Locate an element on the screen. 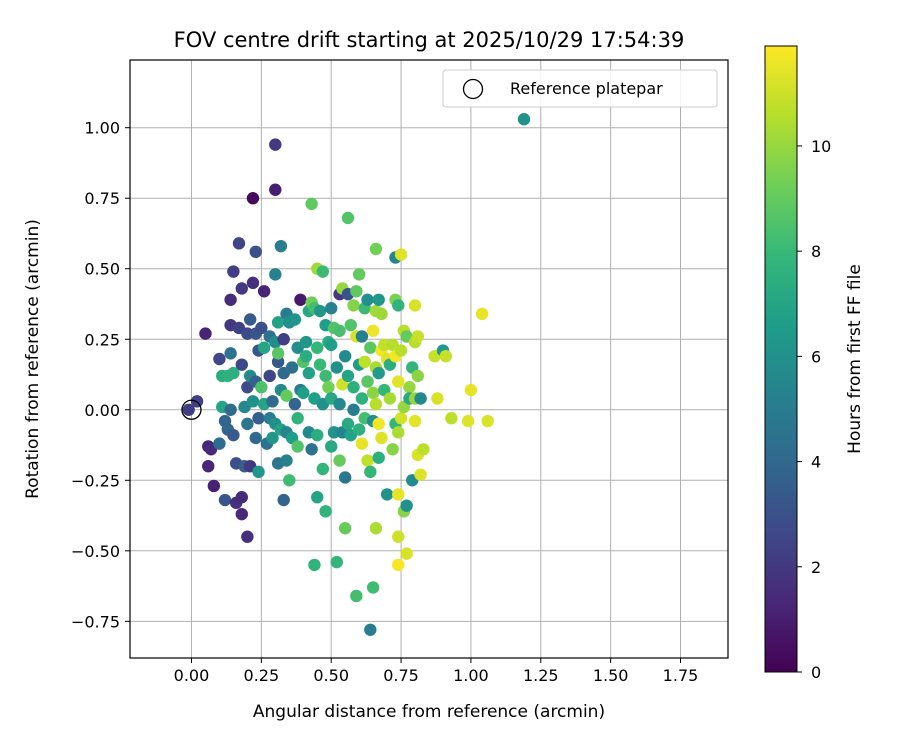 The image size is (900, 750). legend: Reference platepar is located at coordinates (580, 88).